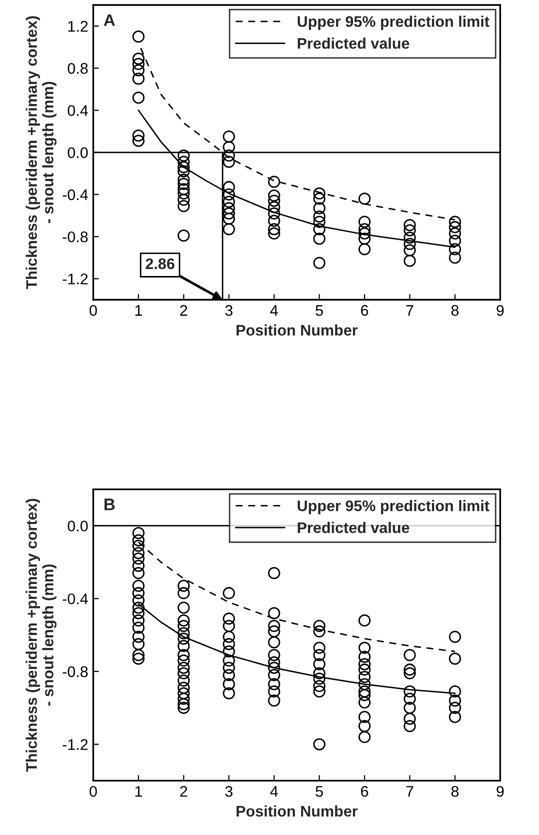 The width and height of the screenshot is (539, 835). I want to click on annotation: 2.86, so click(160, 264).